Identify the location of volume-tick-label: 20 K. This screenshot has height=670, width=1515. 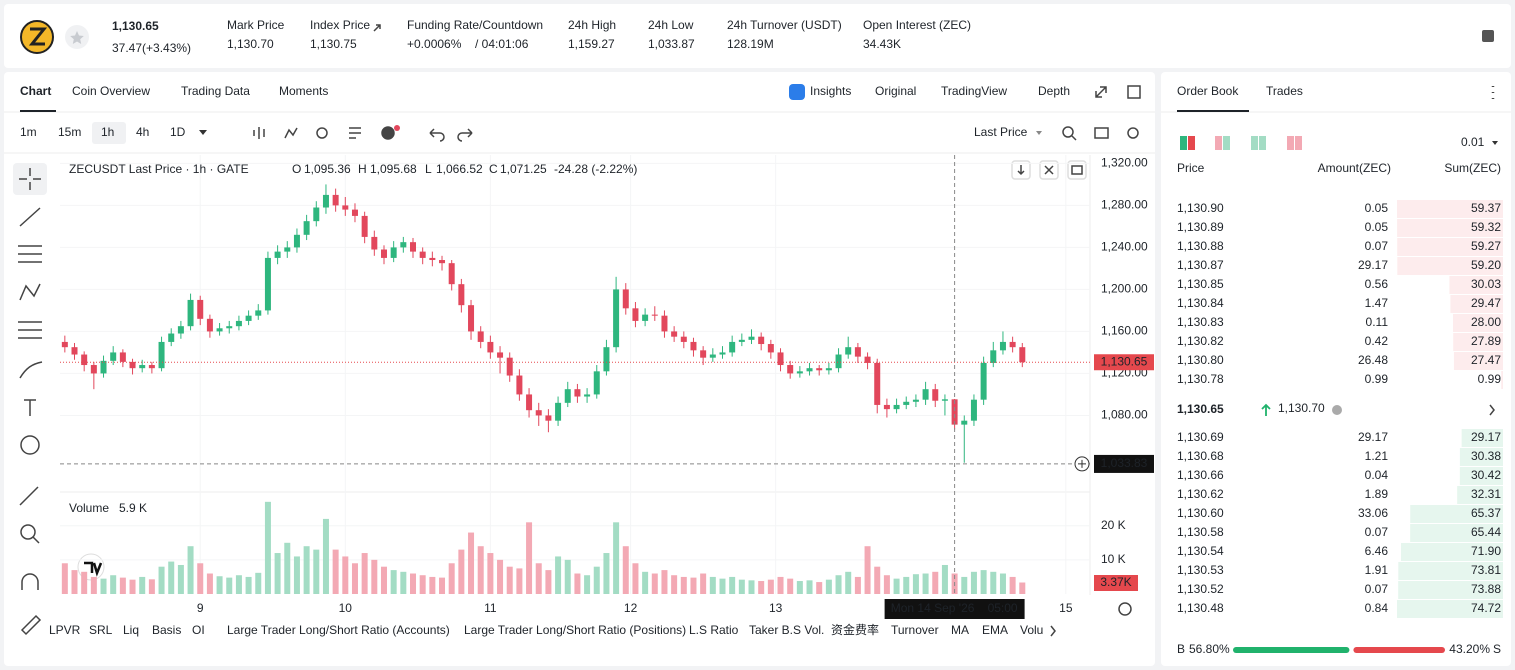
(1113, 525).